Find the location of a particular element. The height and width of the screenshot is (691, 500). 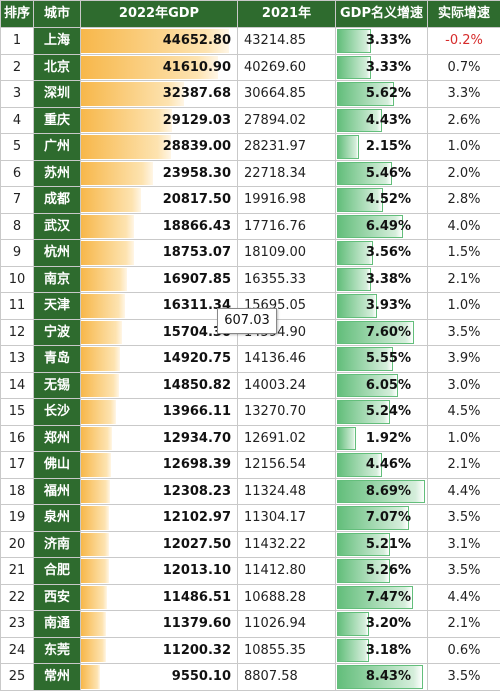

nominal-growth-cell: 4.43% is located at coordinates (382, 120).